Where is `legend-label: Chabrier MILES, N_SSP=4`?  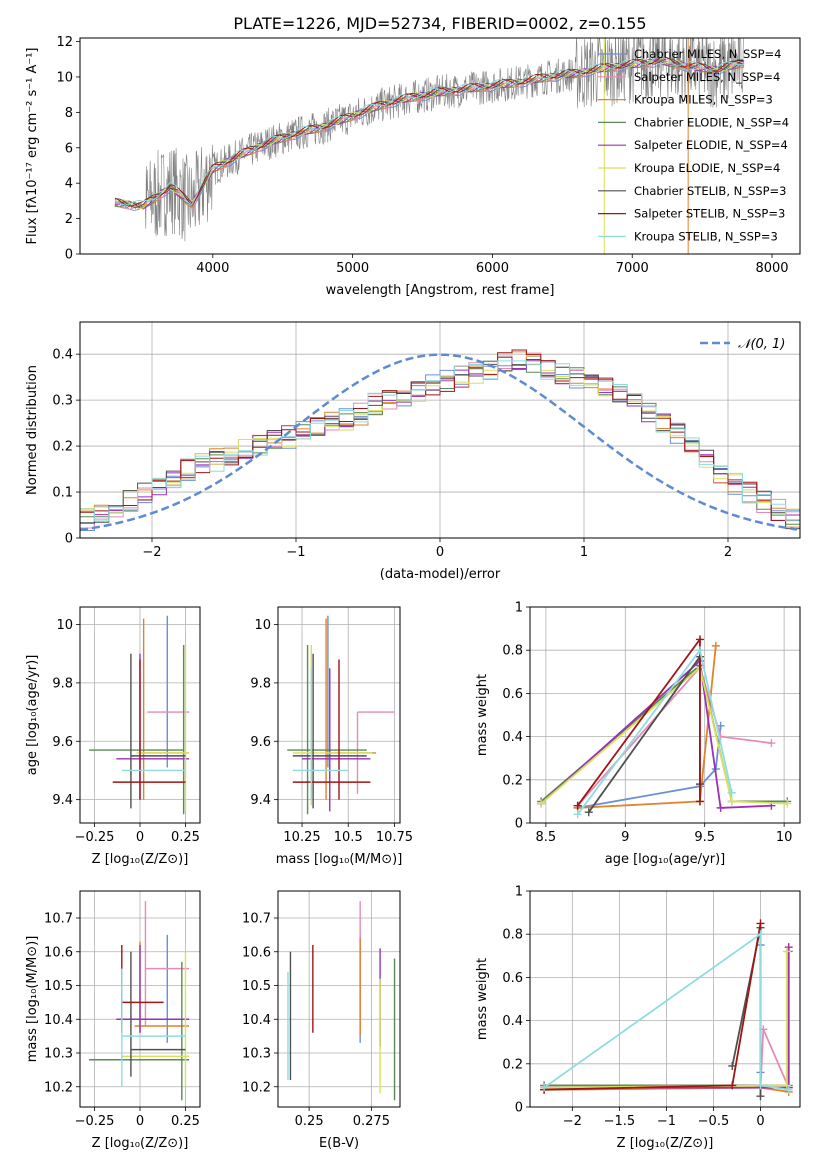
legend-label: Chabrier MILES, N_SSP=4 is located at coordinates (707, 54).